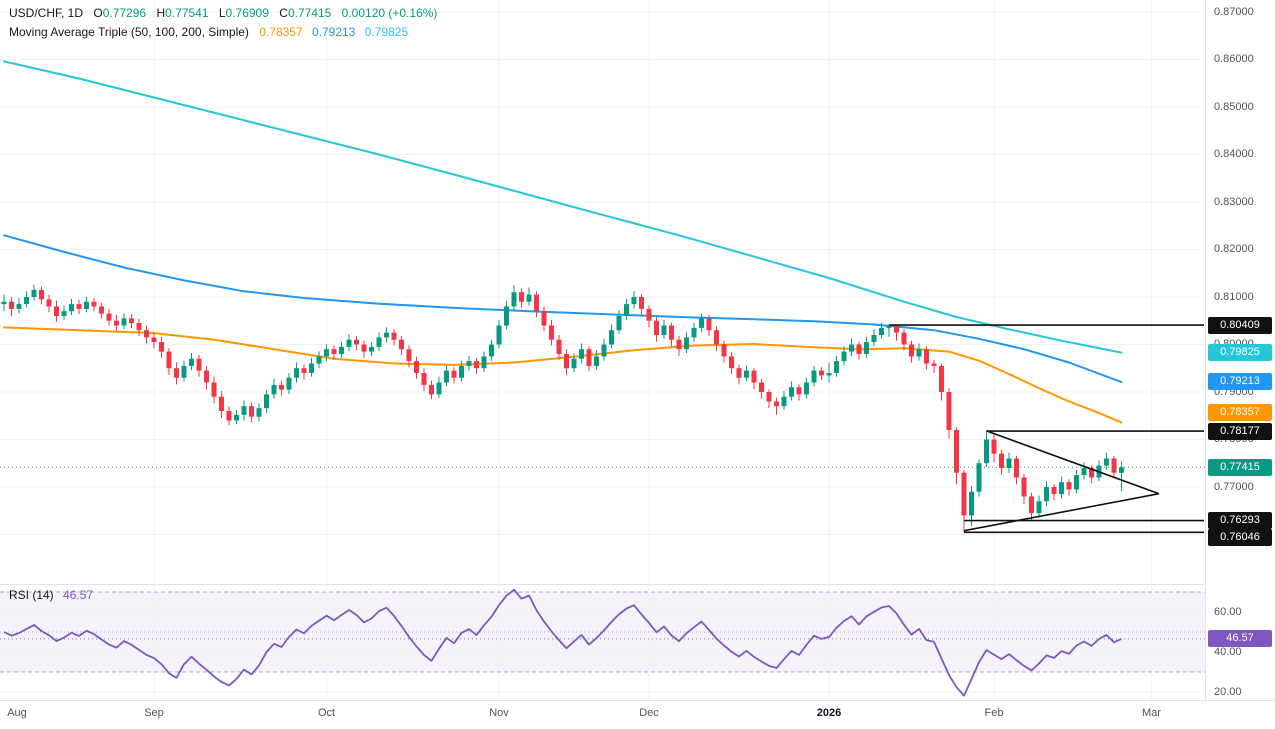 Image resolution: width=1275 pixels, height=729 pixels. Describe the element at coordinates (1240, 521) in the screenshot. I see `price-badge-0.76293: 0.76293` at that location.